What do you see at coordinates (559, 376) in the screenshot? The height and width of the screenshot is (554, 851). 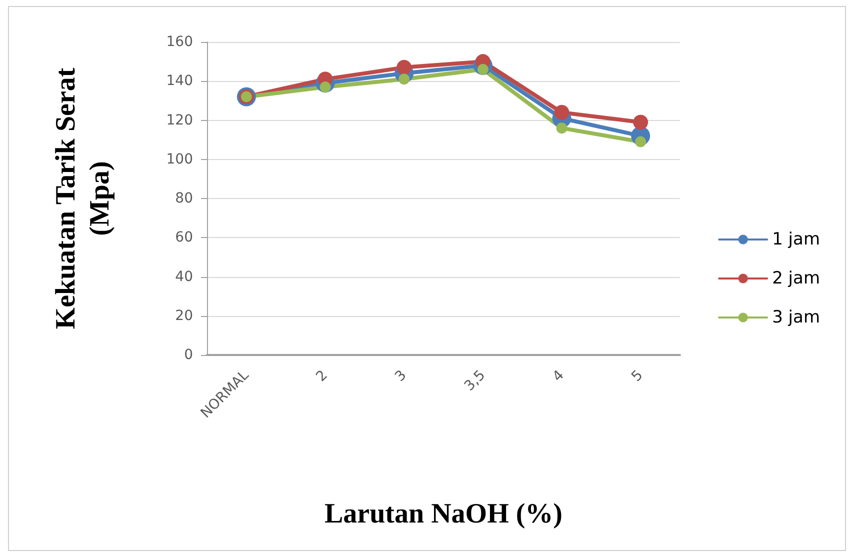 I see `x-tick-label: 4` at bounding box center [559, 376].